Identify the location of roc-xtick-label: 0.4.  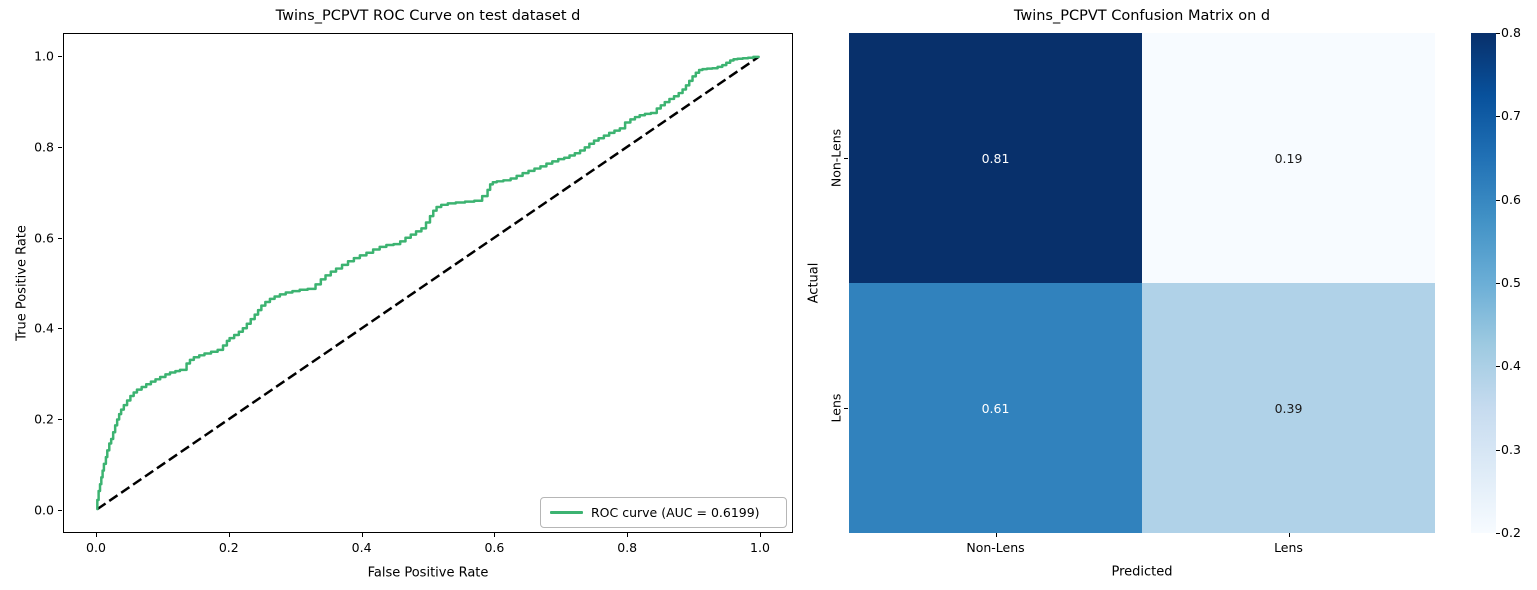
(361, 547).